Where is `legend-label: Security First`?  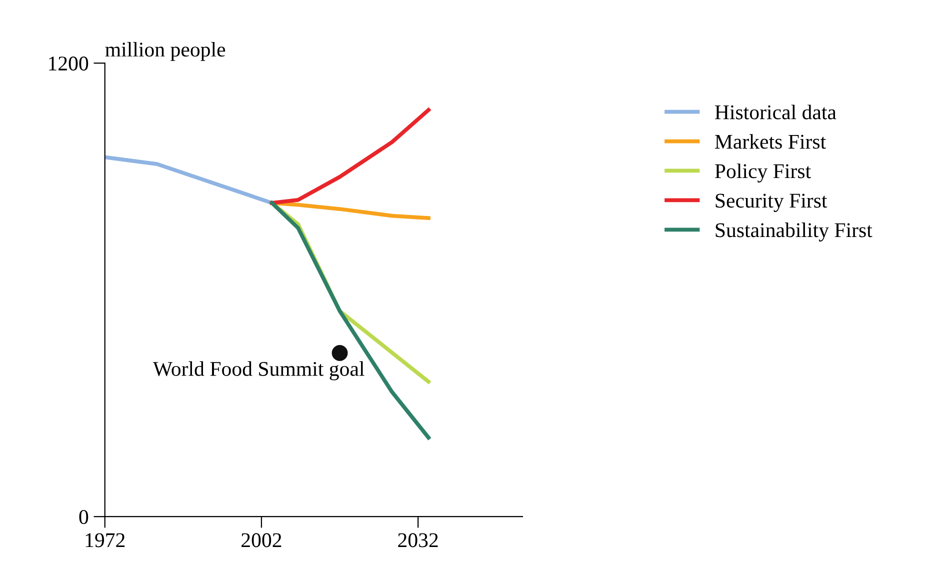 legend-label: Security First is located at coordinates (772, 203).